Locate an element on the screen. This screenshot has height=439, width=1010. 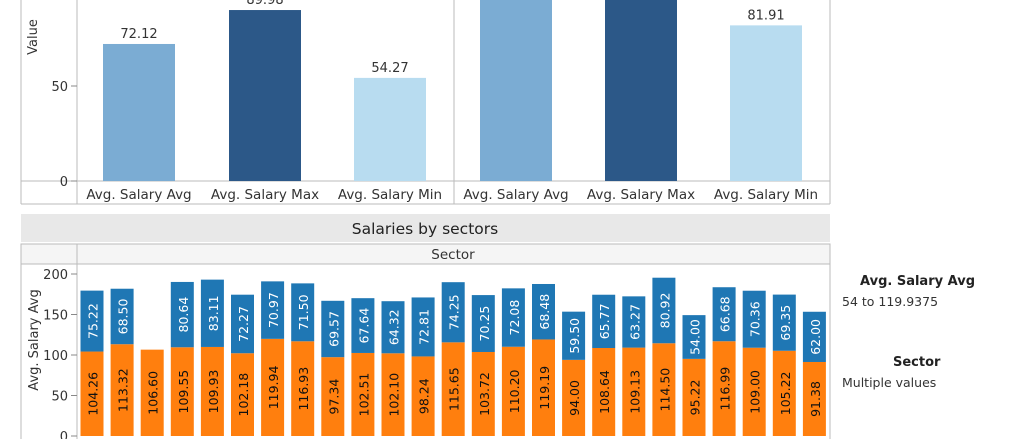
legend-sector-title: Sector is located at coordinates (917, 362).